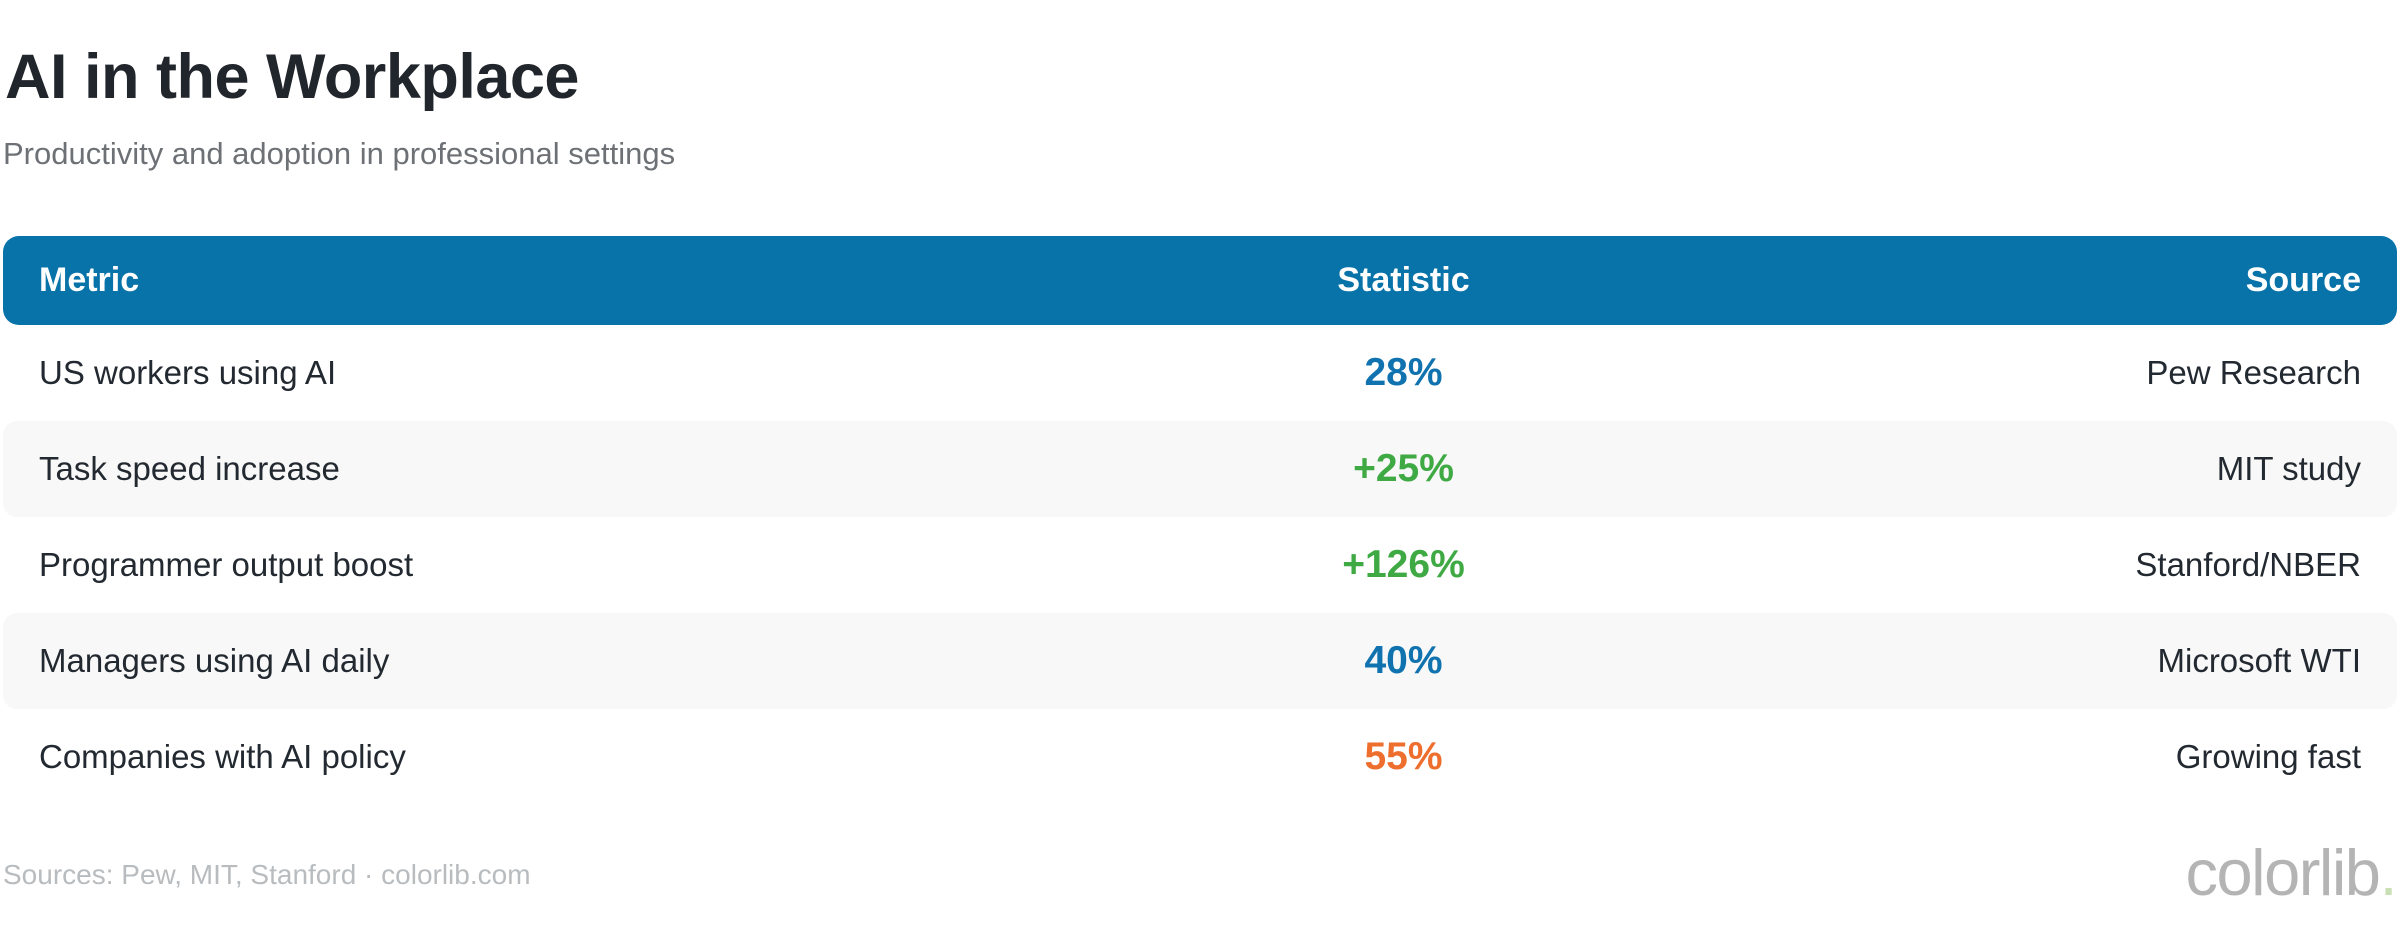 The height and width of the screenshot is (930, 2400). What do you see at coordinates (189, 468) in the screenshot?
I see `metric-cell: Task speed increase` at bounding box center [189, 468].